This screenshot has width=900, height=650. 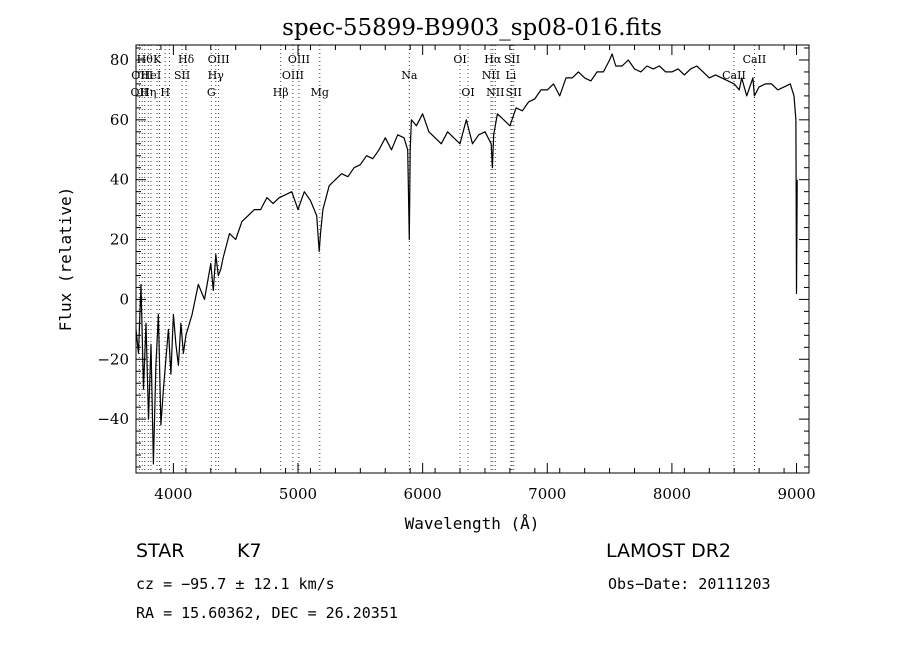 I want to click on line-label: H, so click(x=165, y=92).